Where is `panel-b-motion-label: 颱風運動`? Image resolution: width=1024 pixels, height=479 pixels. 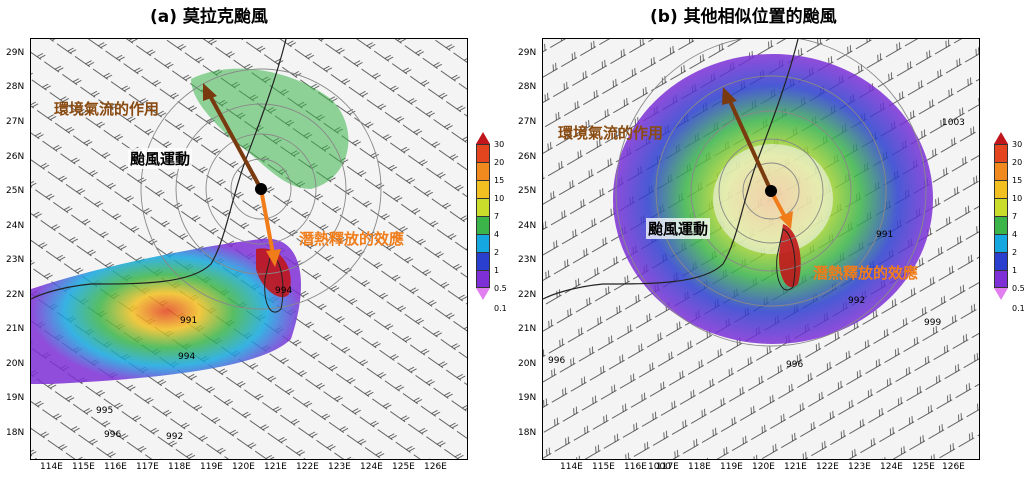 panel-b-motion-label: 颱風運動 is located at coordinates (678, 228).